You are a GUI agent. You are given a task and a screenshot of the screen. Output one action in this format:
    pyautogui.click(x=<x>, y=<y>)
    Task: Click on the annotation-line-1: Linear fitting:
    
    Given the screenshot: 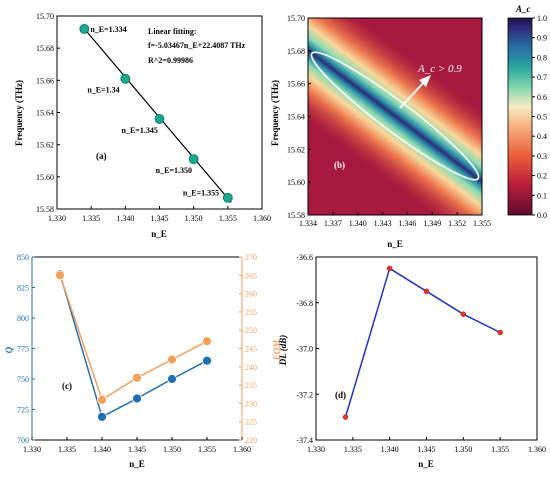 What is the action you would take?
    pyautogui.click(x=172, y=31)
    